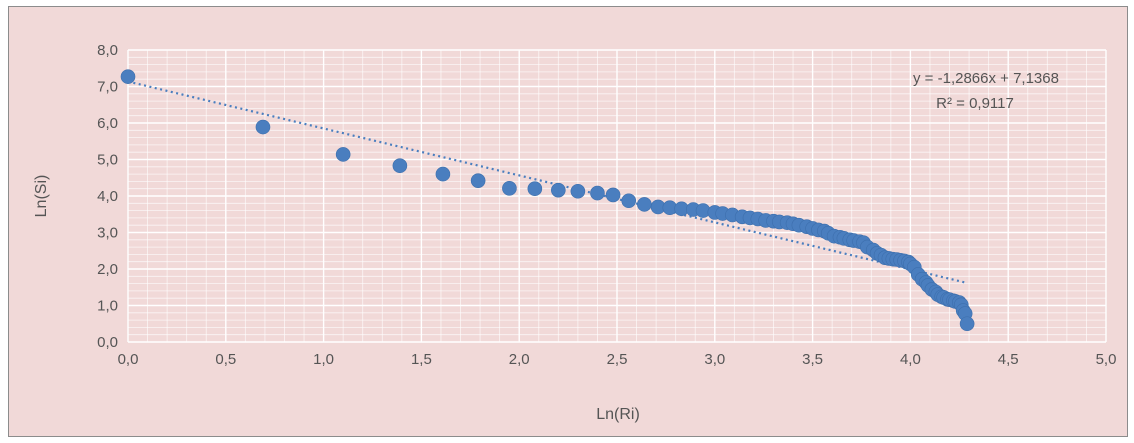 The width and height of the screenshot is (1134, 443). What do you see at coordinates (618, 414) in the screenshot?
I see `x-axis-title: Ln(Ri)` at bounding box center [618, 414].